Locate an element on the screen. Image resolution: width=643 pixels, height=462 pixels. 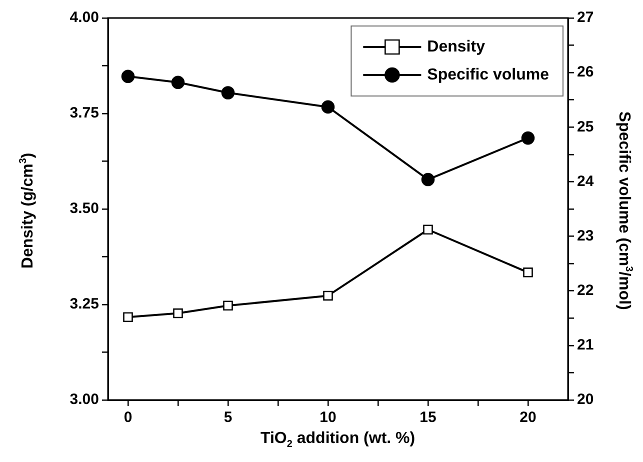
legend-label: Specific volume is located at coordinates (488, 75).